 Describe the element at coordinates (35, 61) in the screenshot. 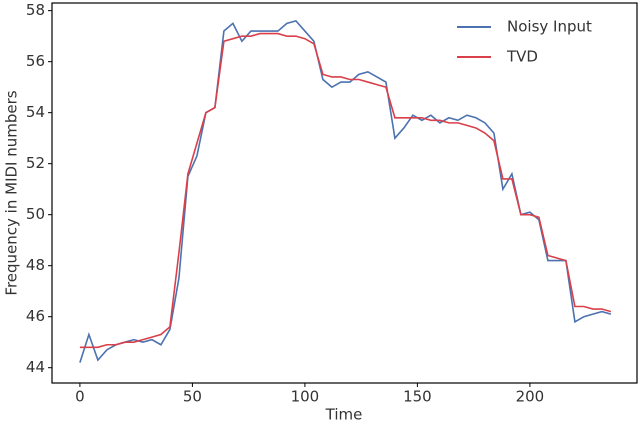

I see `y-tick-label: 56` at that location.